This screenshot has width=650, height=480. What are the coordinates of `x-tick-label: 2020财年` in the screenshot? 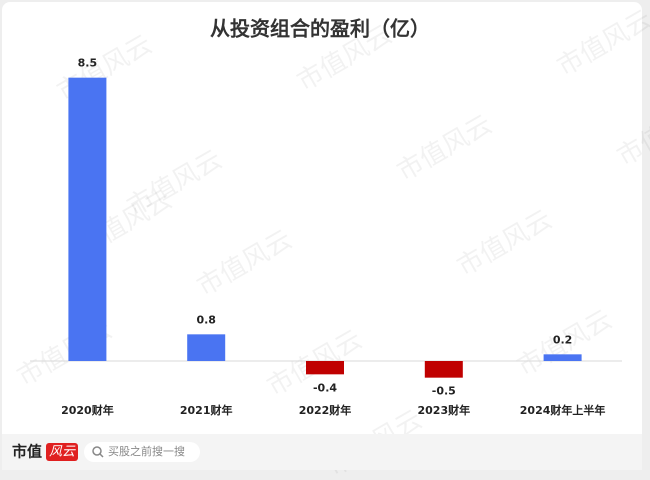 It's located at (87, 410).